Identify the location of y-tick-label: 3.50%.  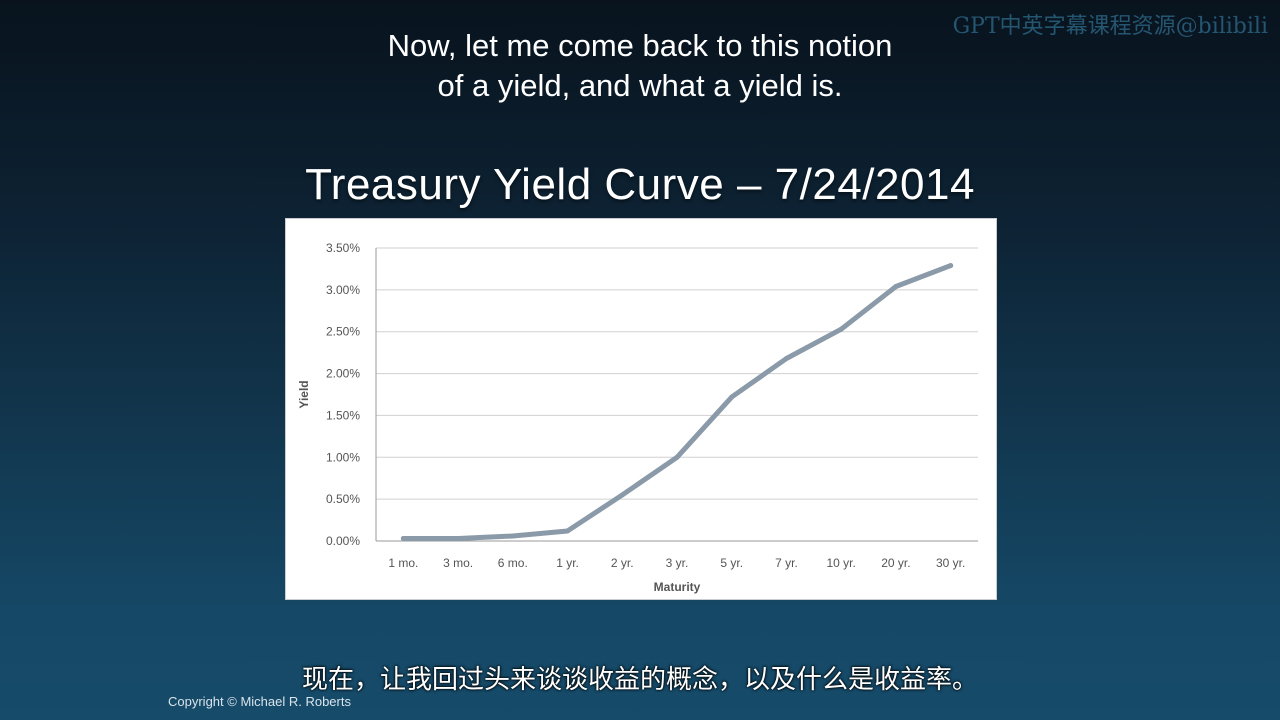
(343, 248).